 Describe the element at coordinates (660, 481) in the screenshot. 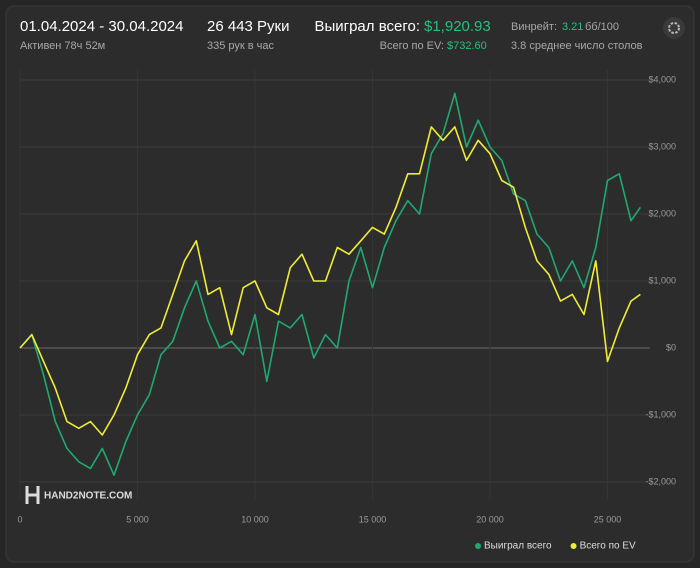

I see `y-tick-label: -$2,000` at that location.